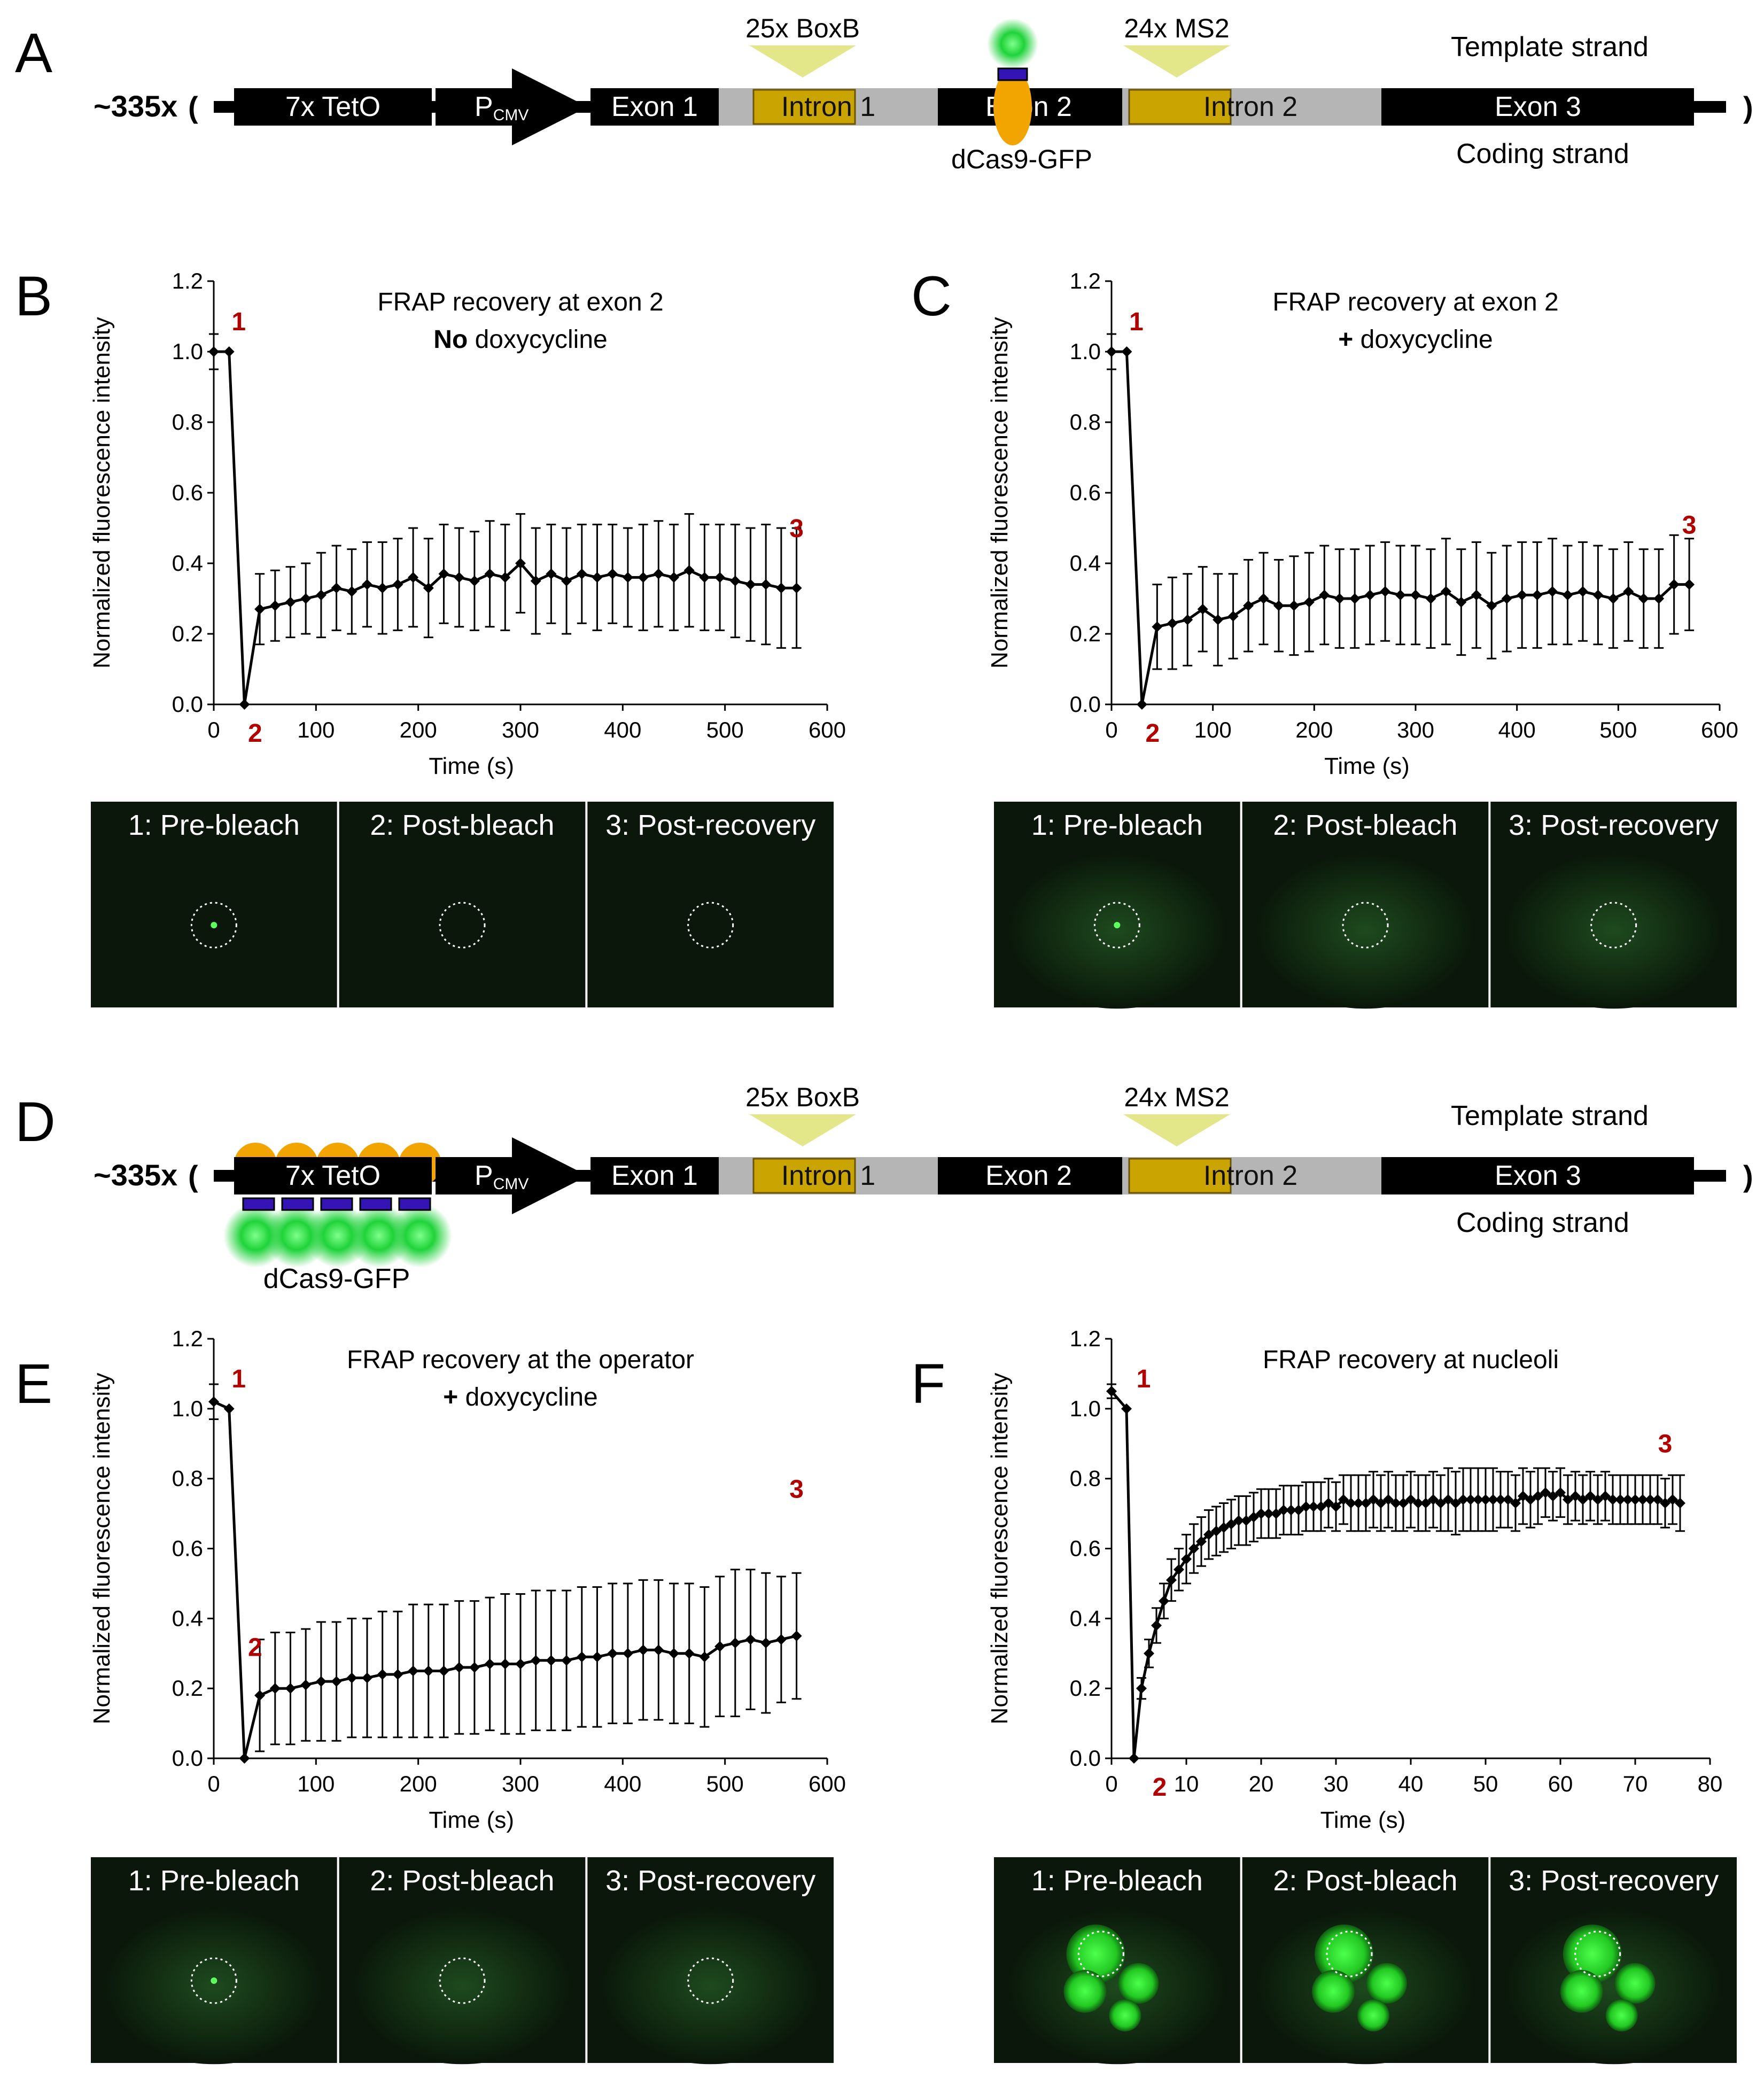  Describe the element at coordinates (1117, 1986) in the screenshot. I see `cell-body` at that location.